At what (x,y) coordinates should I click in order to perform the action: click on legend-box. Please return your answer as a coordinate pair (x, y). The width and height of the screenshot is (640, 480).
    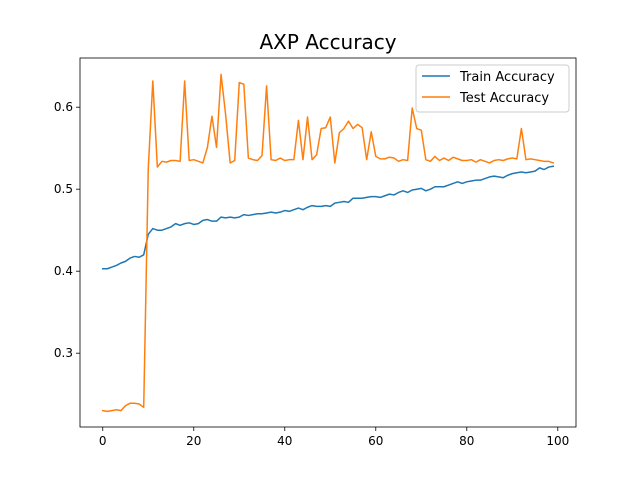
    Looking at the image, I should click on (492, 88).